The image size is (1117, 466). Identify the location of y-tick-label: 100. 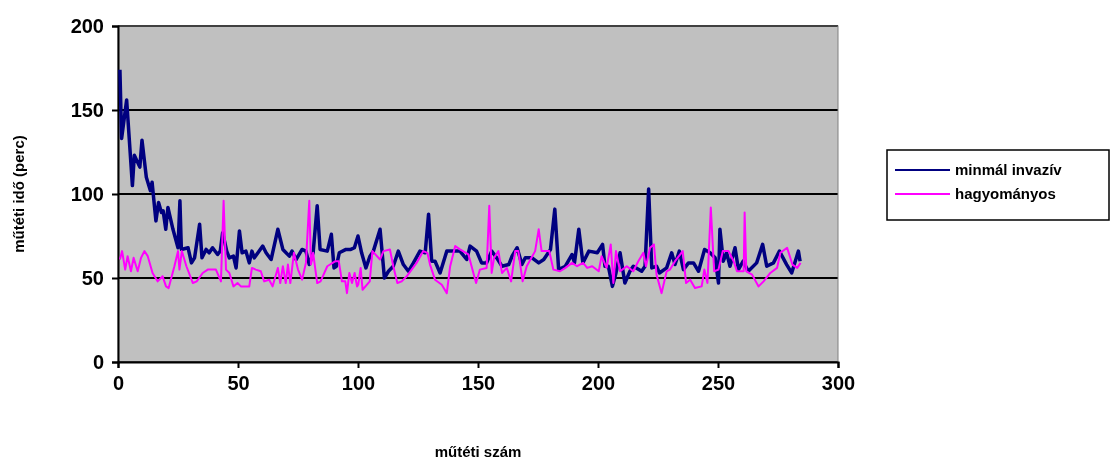
(87, 193).